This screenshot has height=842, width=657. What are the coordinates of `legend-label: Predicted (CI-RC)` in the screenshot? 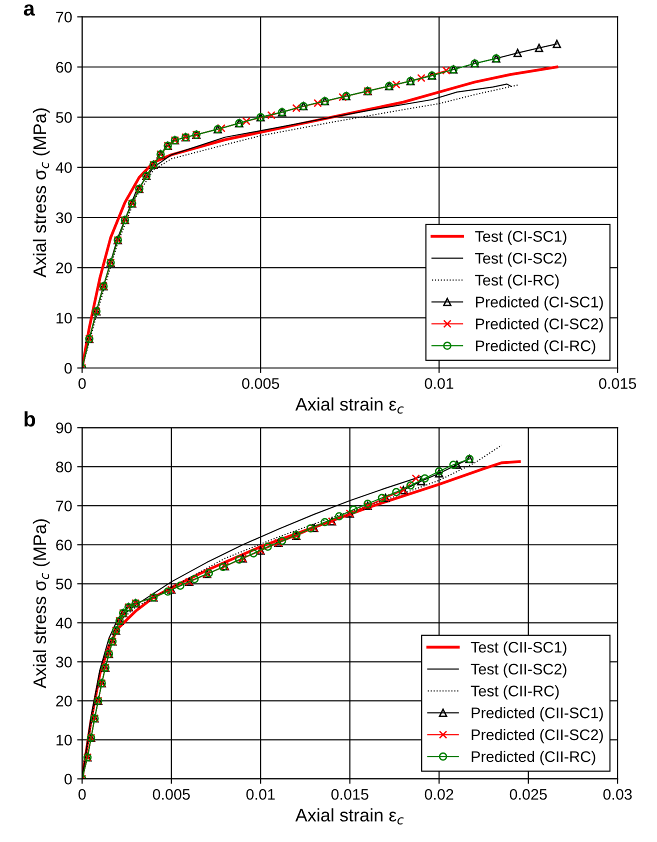 It's located at (536, 347).